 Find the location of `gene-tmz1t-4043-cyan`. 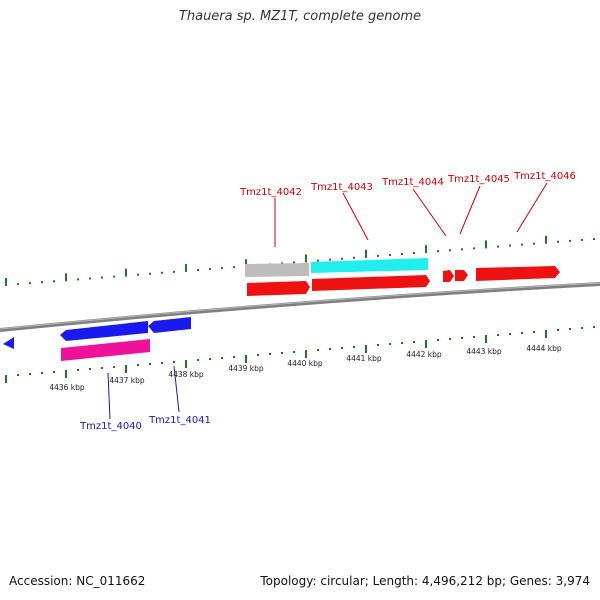

gene-tmz1t-4043-cyan is located at coordinates (369, 265).